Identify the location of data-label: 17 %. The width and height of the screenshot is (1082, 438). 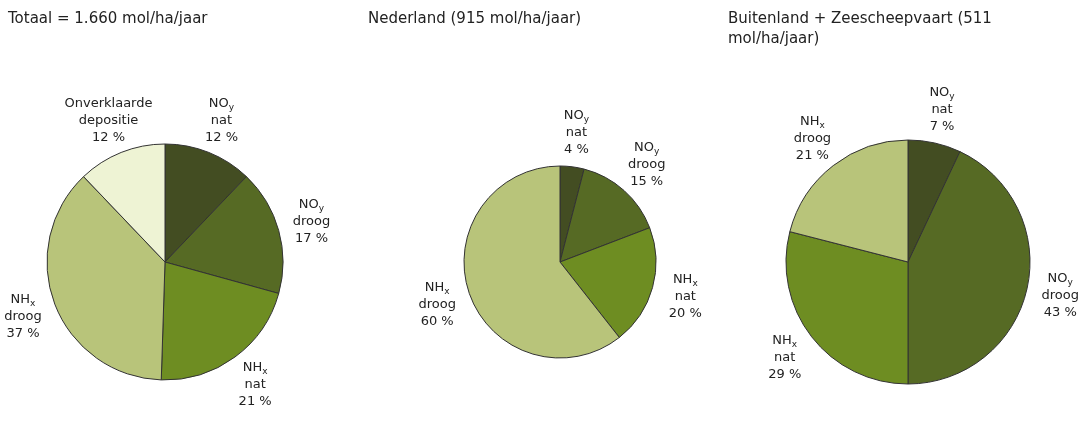
(311, 237).